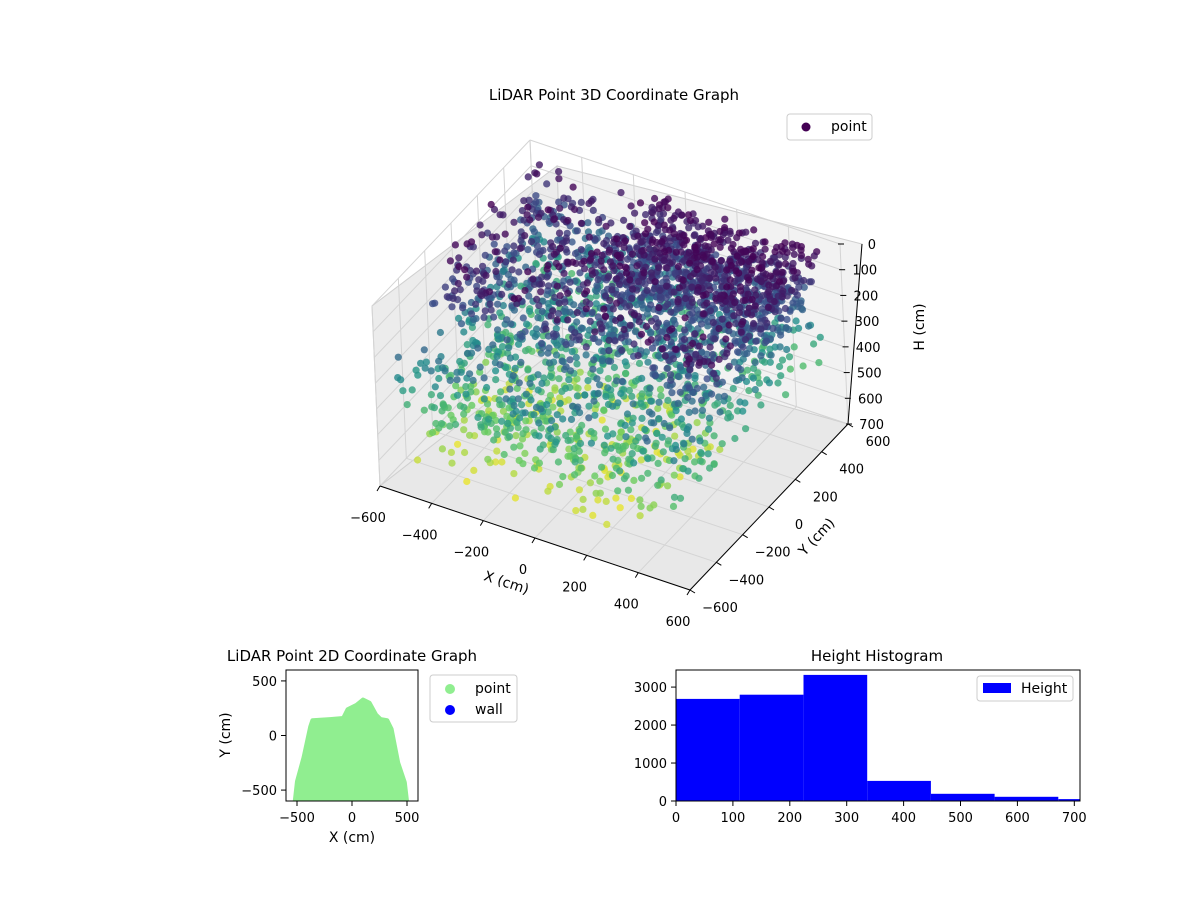 The image size is (1200, 900). I want to click on y-tick-label: 400, so click(851, 470).